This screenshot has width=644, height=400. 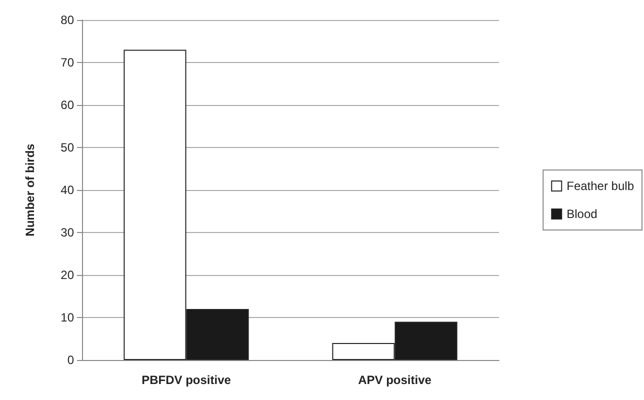 What do you see at coordinates (67, 190) in the screenshot?
I see `y-tick-label: 40` at bounding box center [67, 190].